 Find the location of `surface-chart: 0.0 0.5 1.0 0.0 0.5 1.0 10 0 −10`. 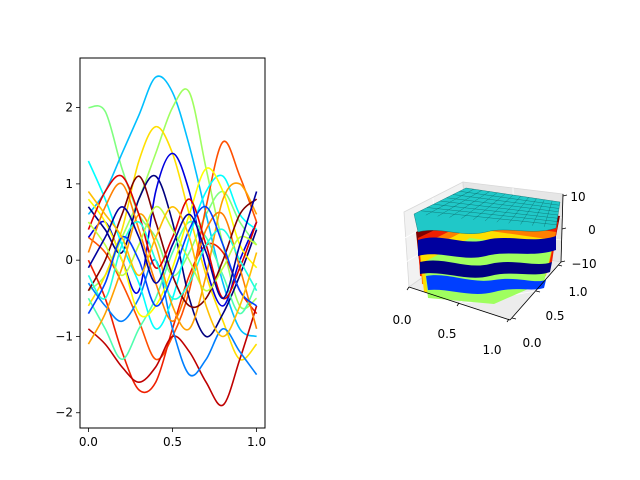

surface-chart: 0.0 0.5 1.0 0.0 0.5 1.0 10 0 −10 is located at coordinates (494, 269).